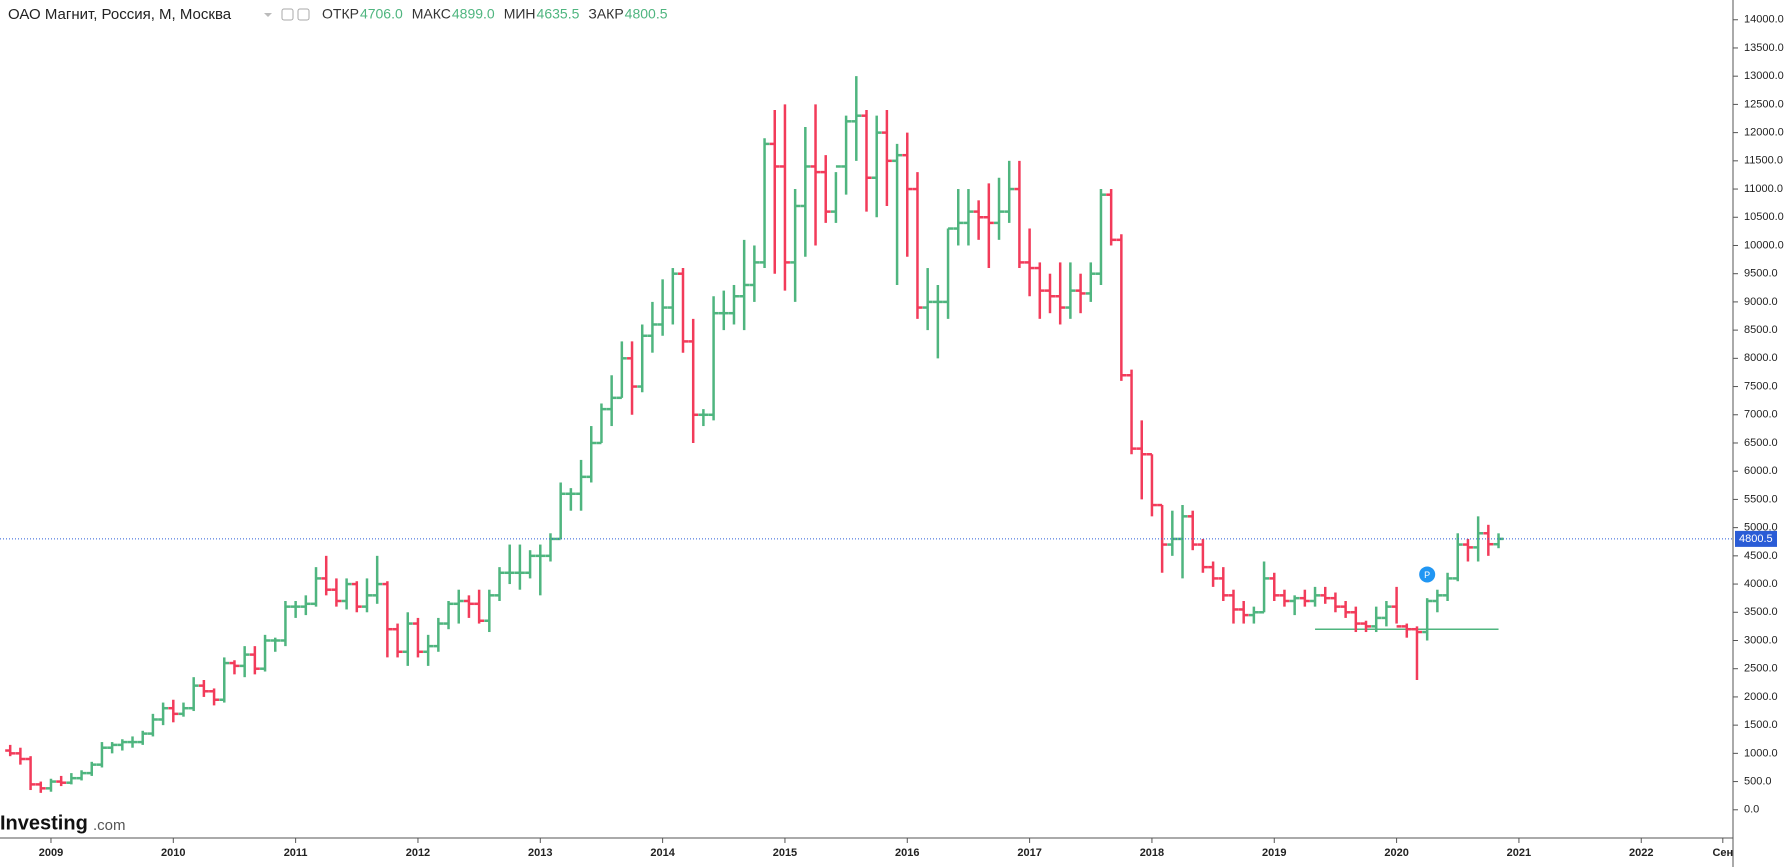 The width and height of the screenshot is (1791, 867). I want to click on x-tick-label: 2010, so click(173, 853).